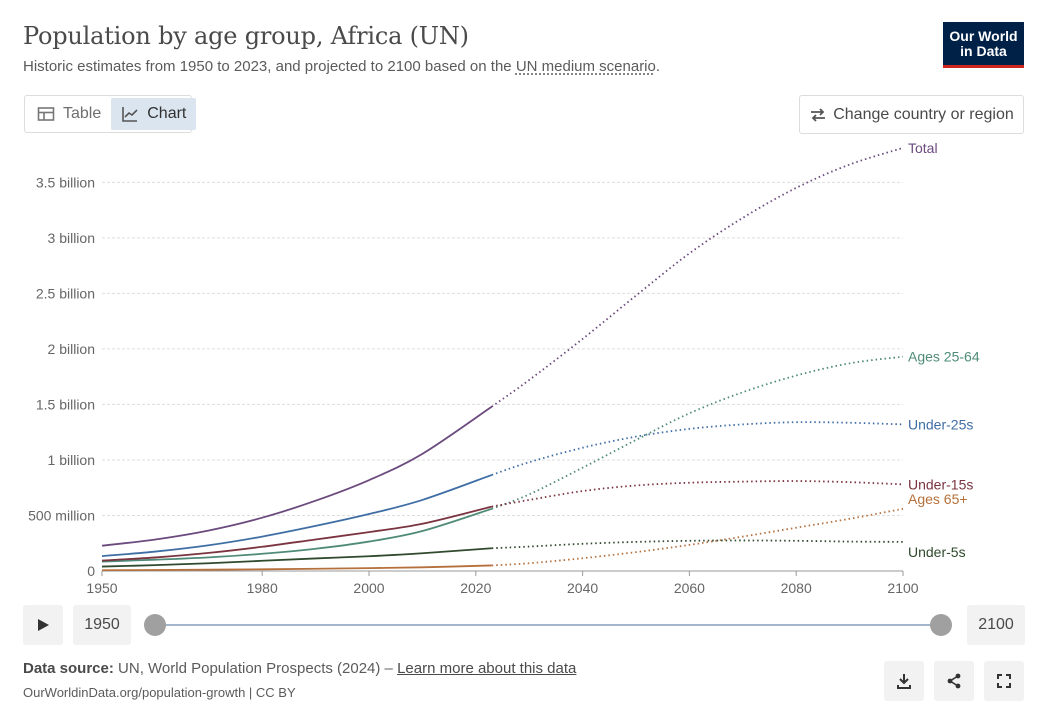 Image resolution: width=1038 pixels, height=714 pixels. I want to click on fullscreen-icon, so click(1004, 681).